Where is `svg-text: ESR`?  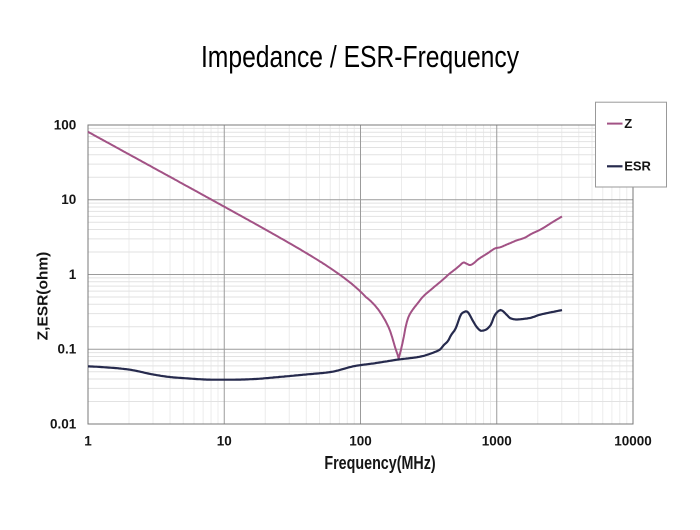 svg-text: ESR is located at coordinates (637, 166).